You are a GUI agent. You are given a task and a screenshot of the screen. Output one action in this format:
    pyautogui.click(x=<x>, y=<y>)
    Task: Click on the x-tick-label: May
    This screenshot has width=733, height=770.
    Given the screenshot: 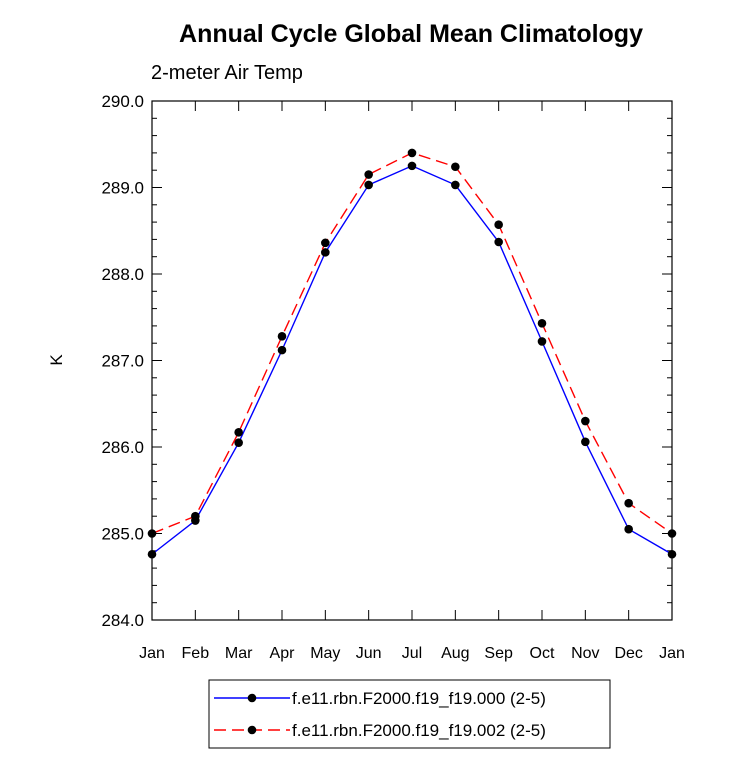 What is the action you would take?
    pyautogui.click(x=325, y=653)
    